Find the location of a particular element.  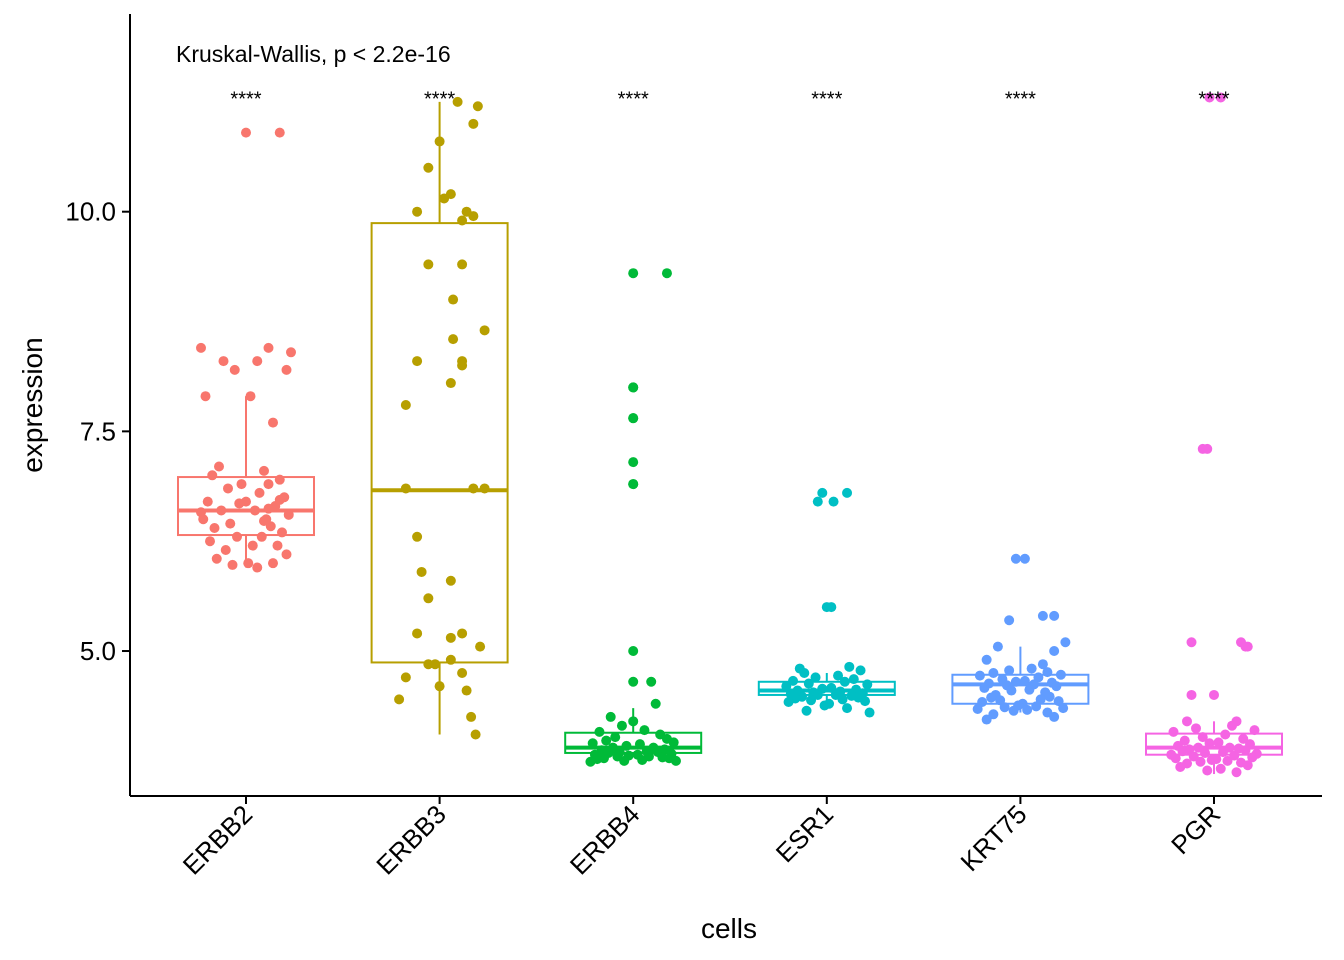

y-axis-title: expression is located at coordinates (32, 404).